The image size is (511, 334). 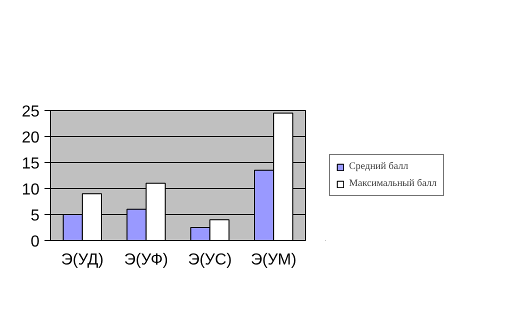 I want to click on legend-label: Максимальный балл, so click(x=393, y=183).